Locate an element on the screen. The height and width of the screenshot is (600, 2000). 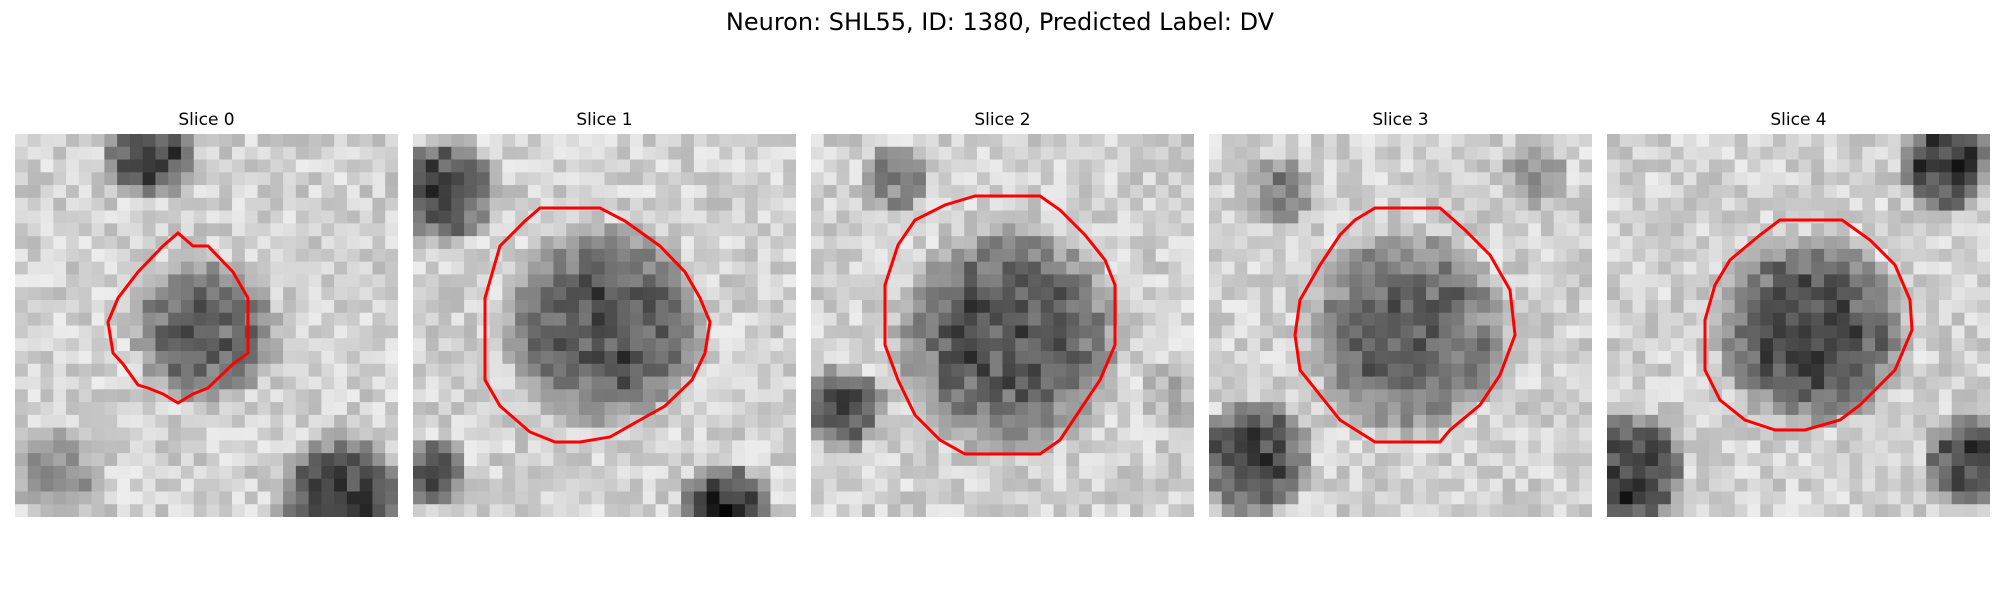
slice-title-1: Slice 1 is located at coordinates (604, 120).